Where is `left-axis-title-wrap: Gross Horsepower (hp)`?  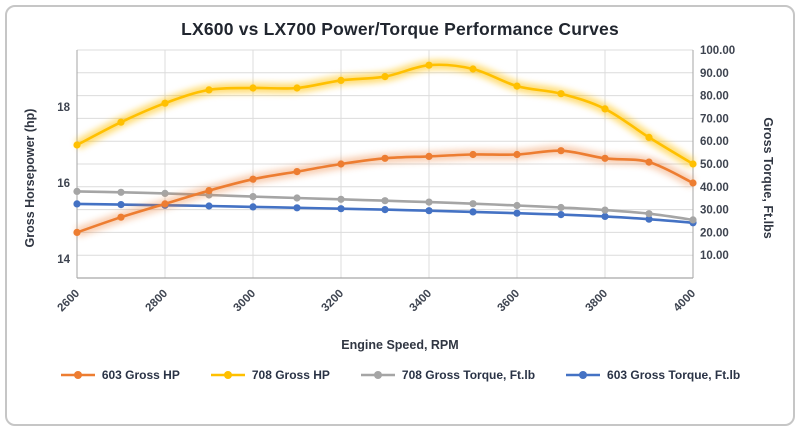 left-axis-title-wrap: Gross Horsepower (hp) is located at coordinates (30, 190).